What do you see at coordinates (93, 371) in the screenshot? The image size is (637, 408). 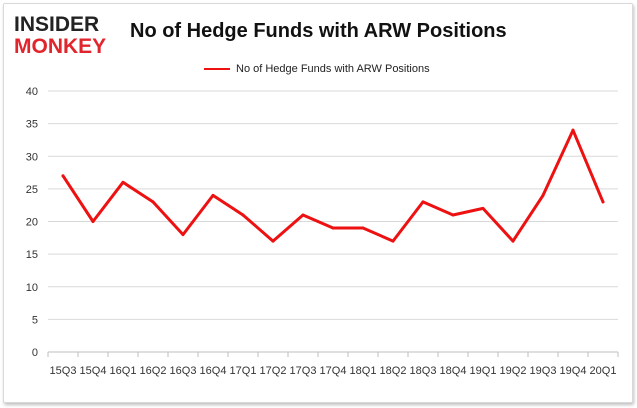 I see `x-tick-label: 15Q4` at bounding box center [93, 371].